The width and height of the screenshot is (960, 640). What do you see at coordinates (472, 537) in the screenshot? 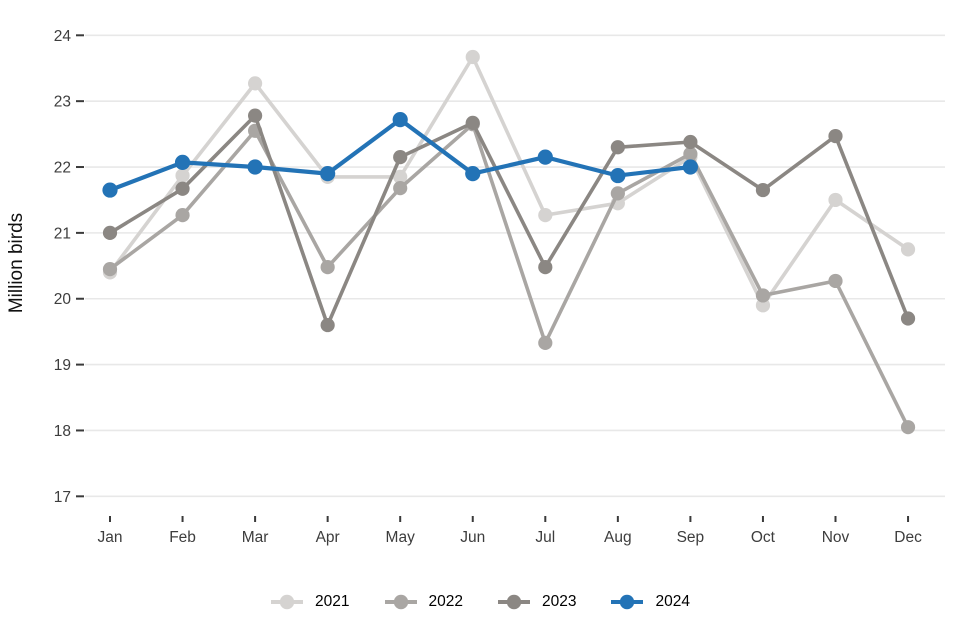
I see `x-tick-label-Jun: Jun` at bounding box center [472, 537].